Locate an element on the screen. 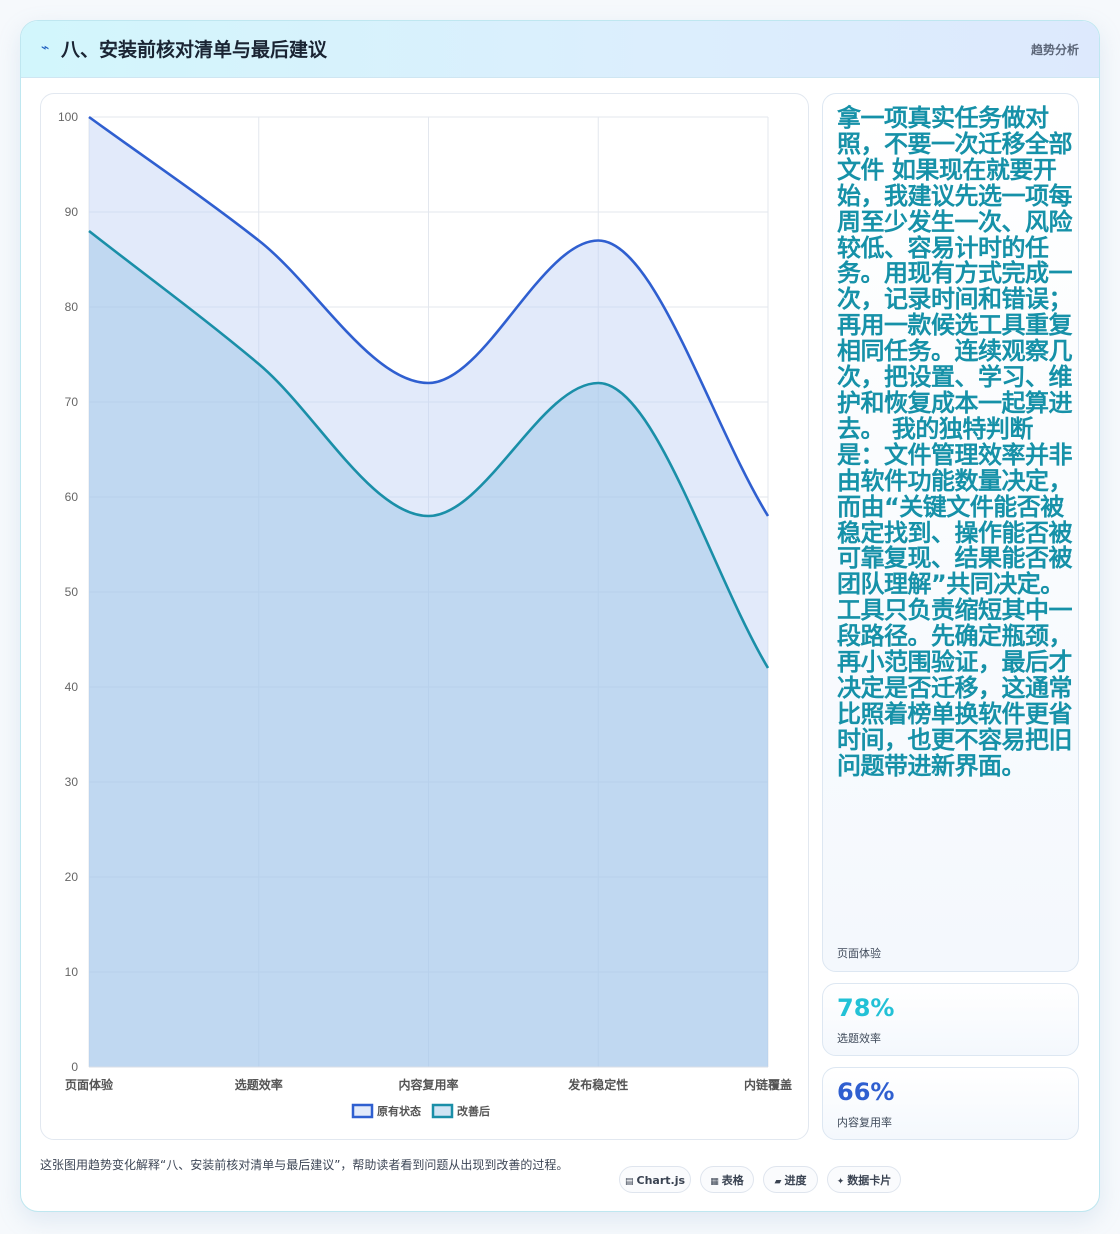  y-tick-label: 60 is located at coordinates (72, 497).